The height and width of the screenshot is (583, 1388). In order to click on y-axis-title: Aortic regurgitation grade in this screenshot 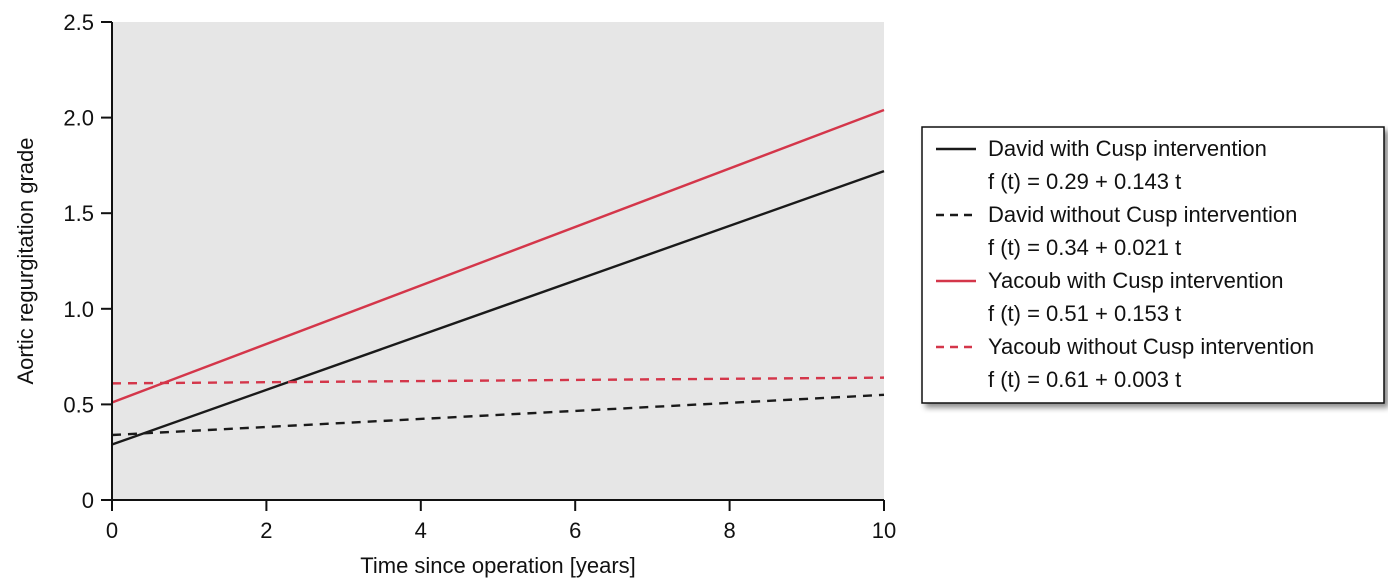, I will do `click(25, 260)`.